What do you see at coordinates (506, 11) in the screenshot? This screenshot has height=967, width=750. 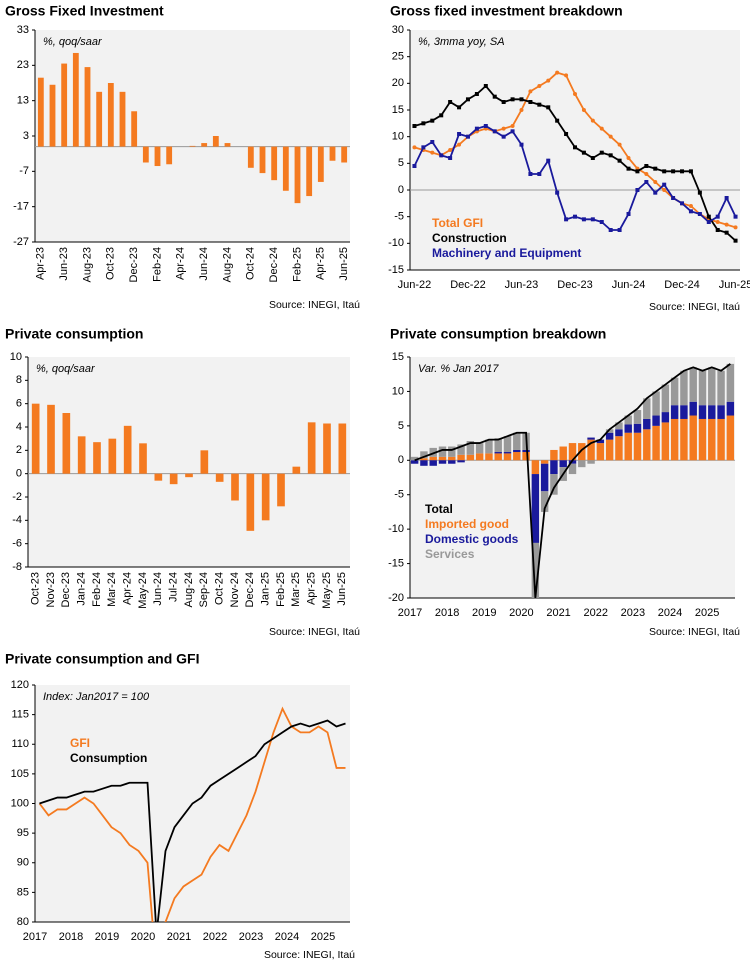 I see `chart-title: Gross fixed investment breakdown` at bounding box center [506, 11].